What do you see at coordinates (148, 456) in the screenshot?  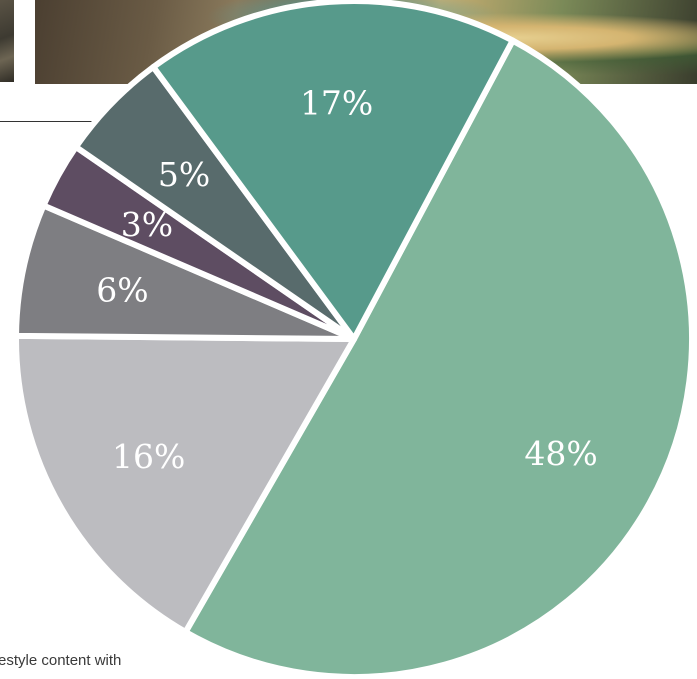 I see `pie-slice-label-1: 16%` at bounding box center [148, 456].